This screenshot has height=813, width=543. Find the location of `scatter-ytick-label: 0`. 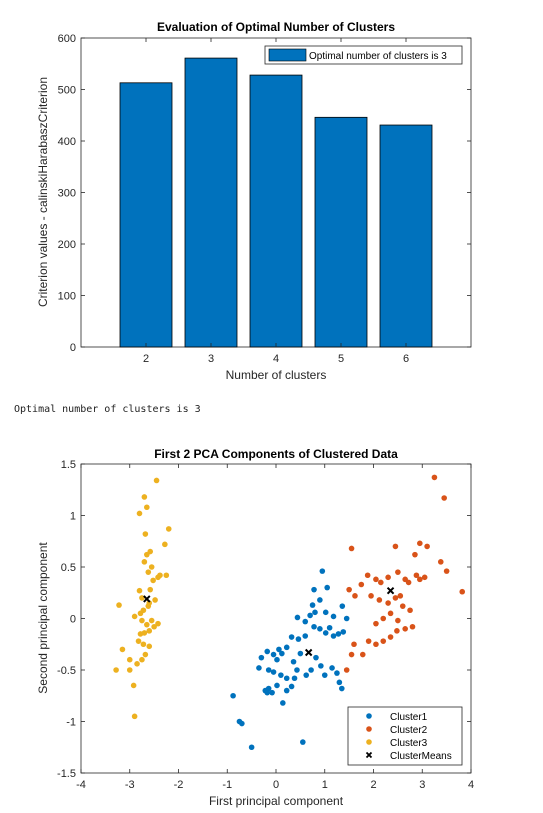

scatter-ytick-label: 0 is located at coordinates (73, 620).